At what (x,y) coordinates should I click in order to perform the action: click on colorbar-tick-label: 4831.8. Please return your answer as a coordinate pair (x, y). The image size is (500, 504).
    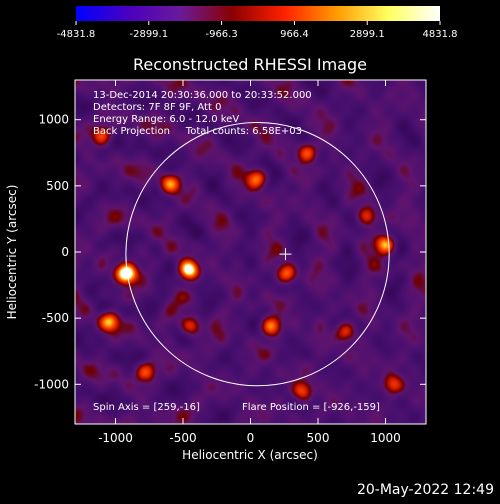
    Looking at the image, I should click on (440, 34).